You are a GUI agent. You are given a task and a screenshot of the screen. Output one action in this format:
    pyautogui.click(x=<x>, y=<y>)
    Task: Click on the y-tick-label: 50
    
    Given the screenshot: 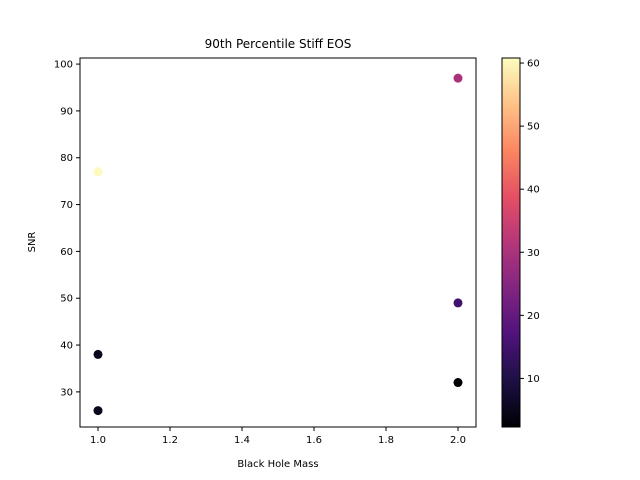 What is the action you would take?
    pyautogui.click(x=66, y=299)
    